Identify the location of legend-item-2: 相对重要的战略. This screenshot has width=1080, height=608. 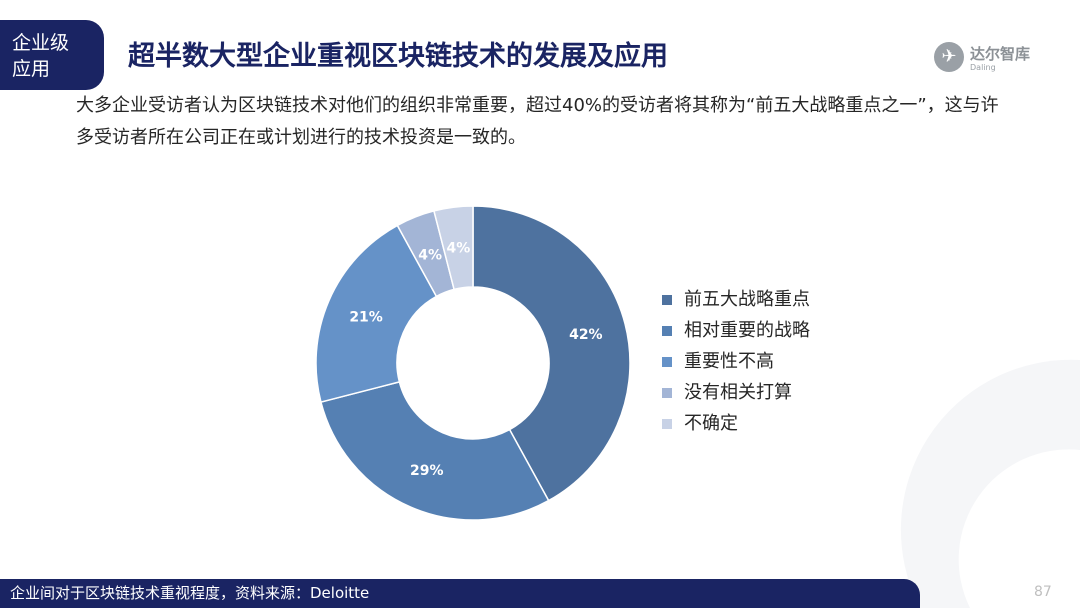
(736, 330).